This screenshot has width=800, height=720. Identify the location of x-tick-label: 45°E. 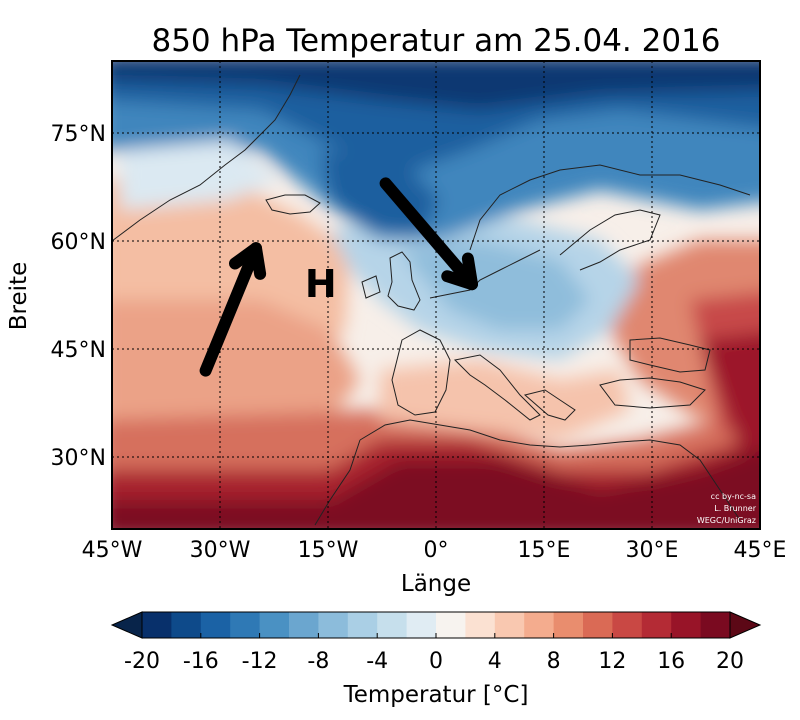
(760, 550).